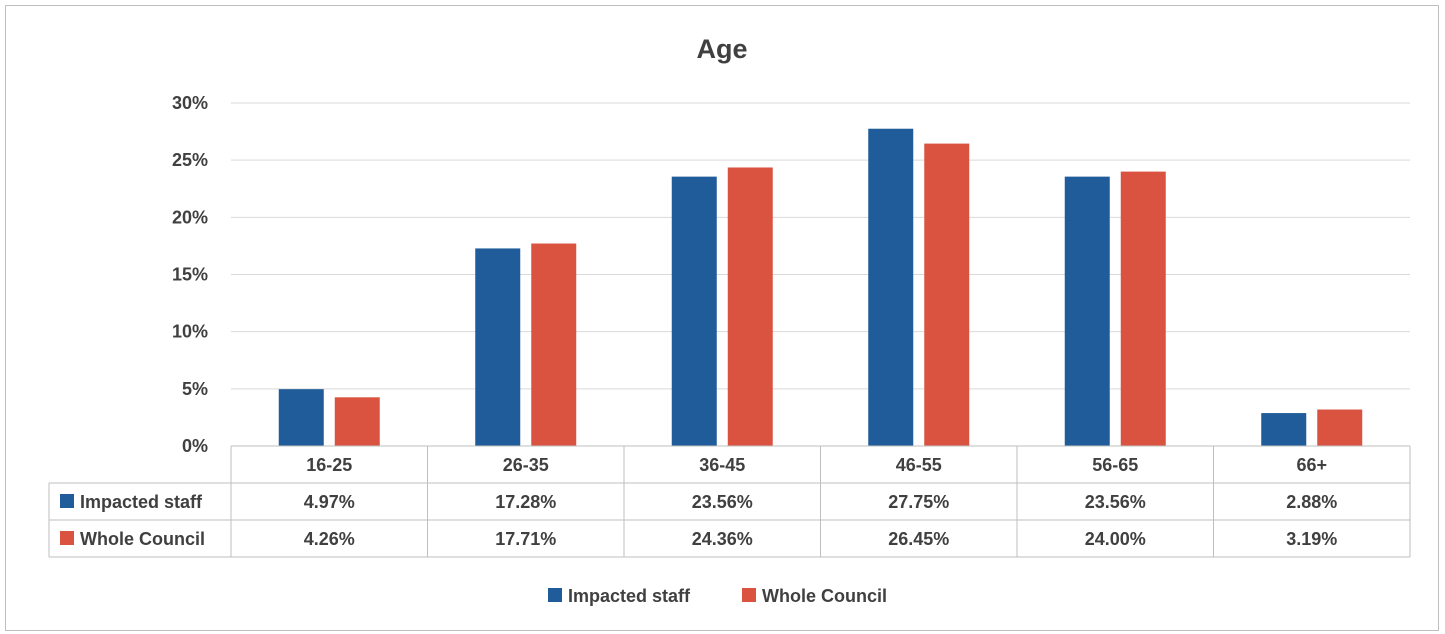 The width and height of the screenshot is (1445, 634). I want to click on table-series-name: Whole Council, so click(142, 539).